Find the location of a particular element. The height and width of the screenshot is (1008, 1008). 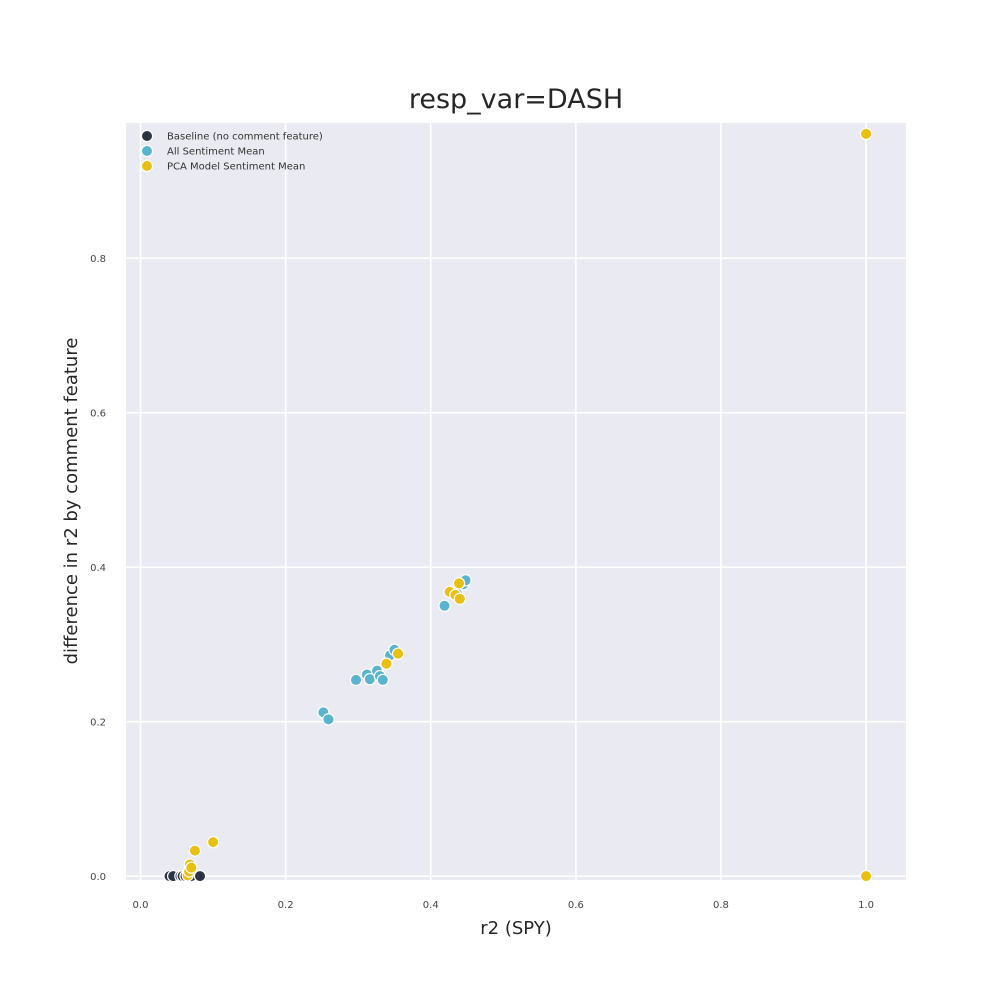

y-tick-label: 0.0 is located at coordinates (98, 877).